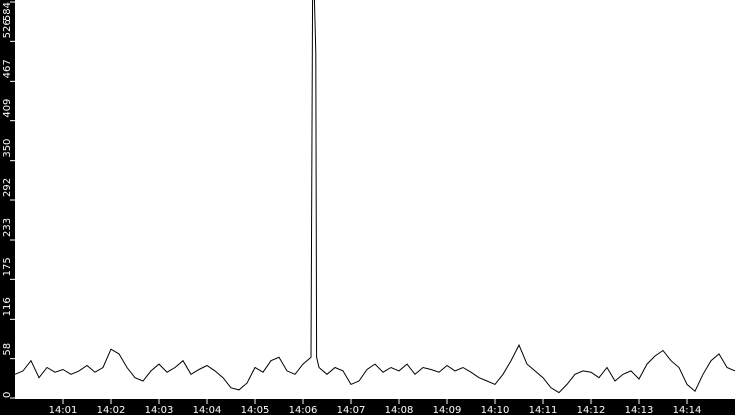 The width and height of the screenshot is (735, 415). What do you see at coordinates (687, 410) in the screenshot?
I see `x-tick-label: 14:14` at bounding box center [687, 410].